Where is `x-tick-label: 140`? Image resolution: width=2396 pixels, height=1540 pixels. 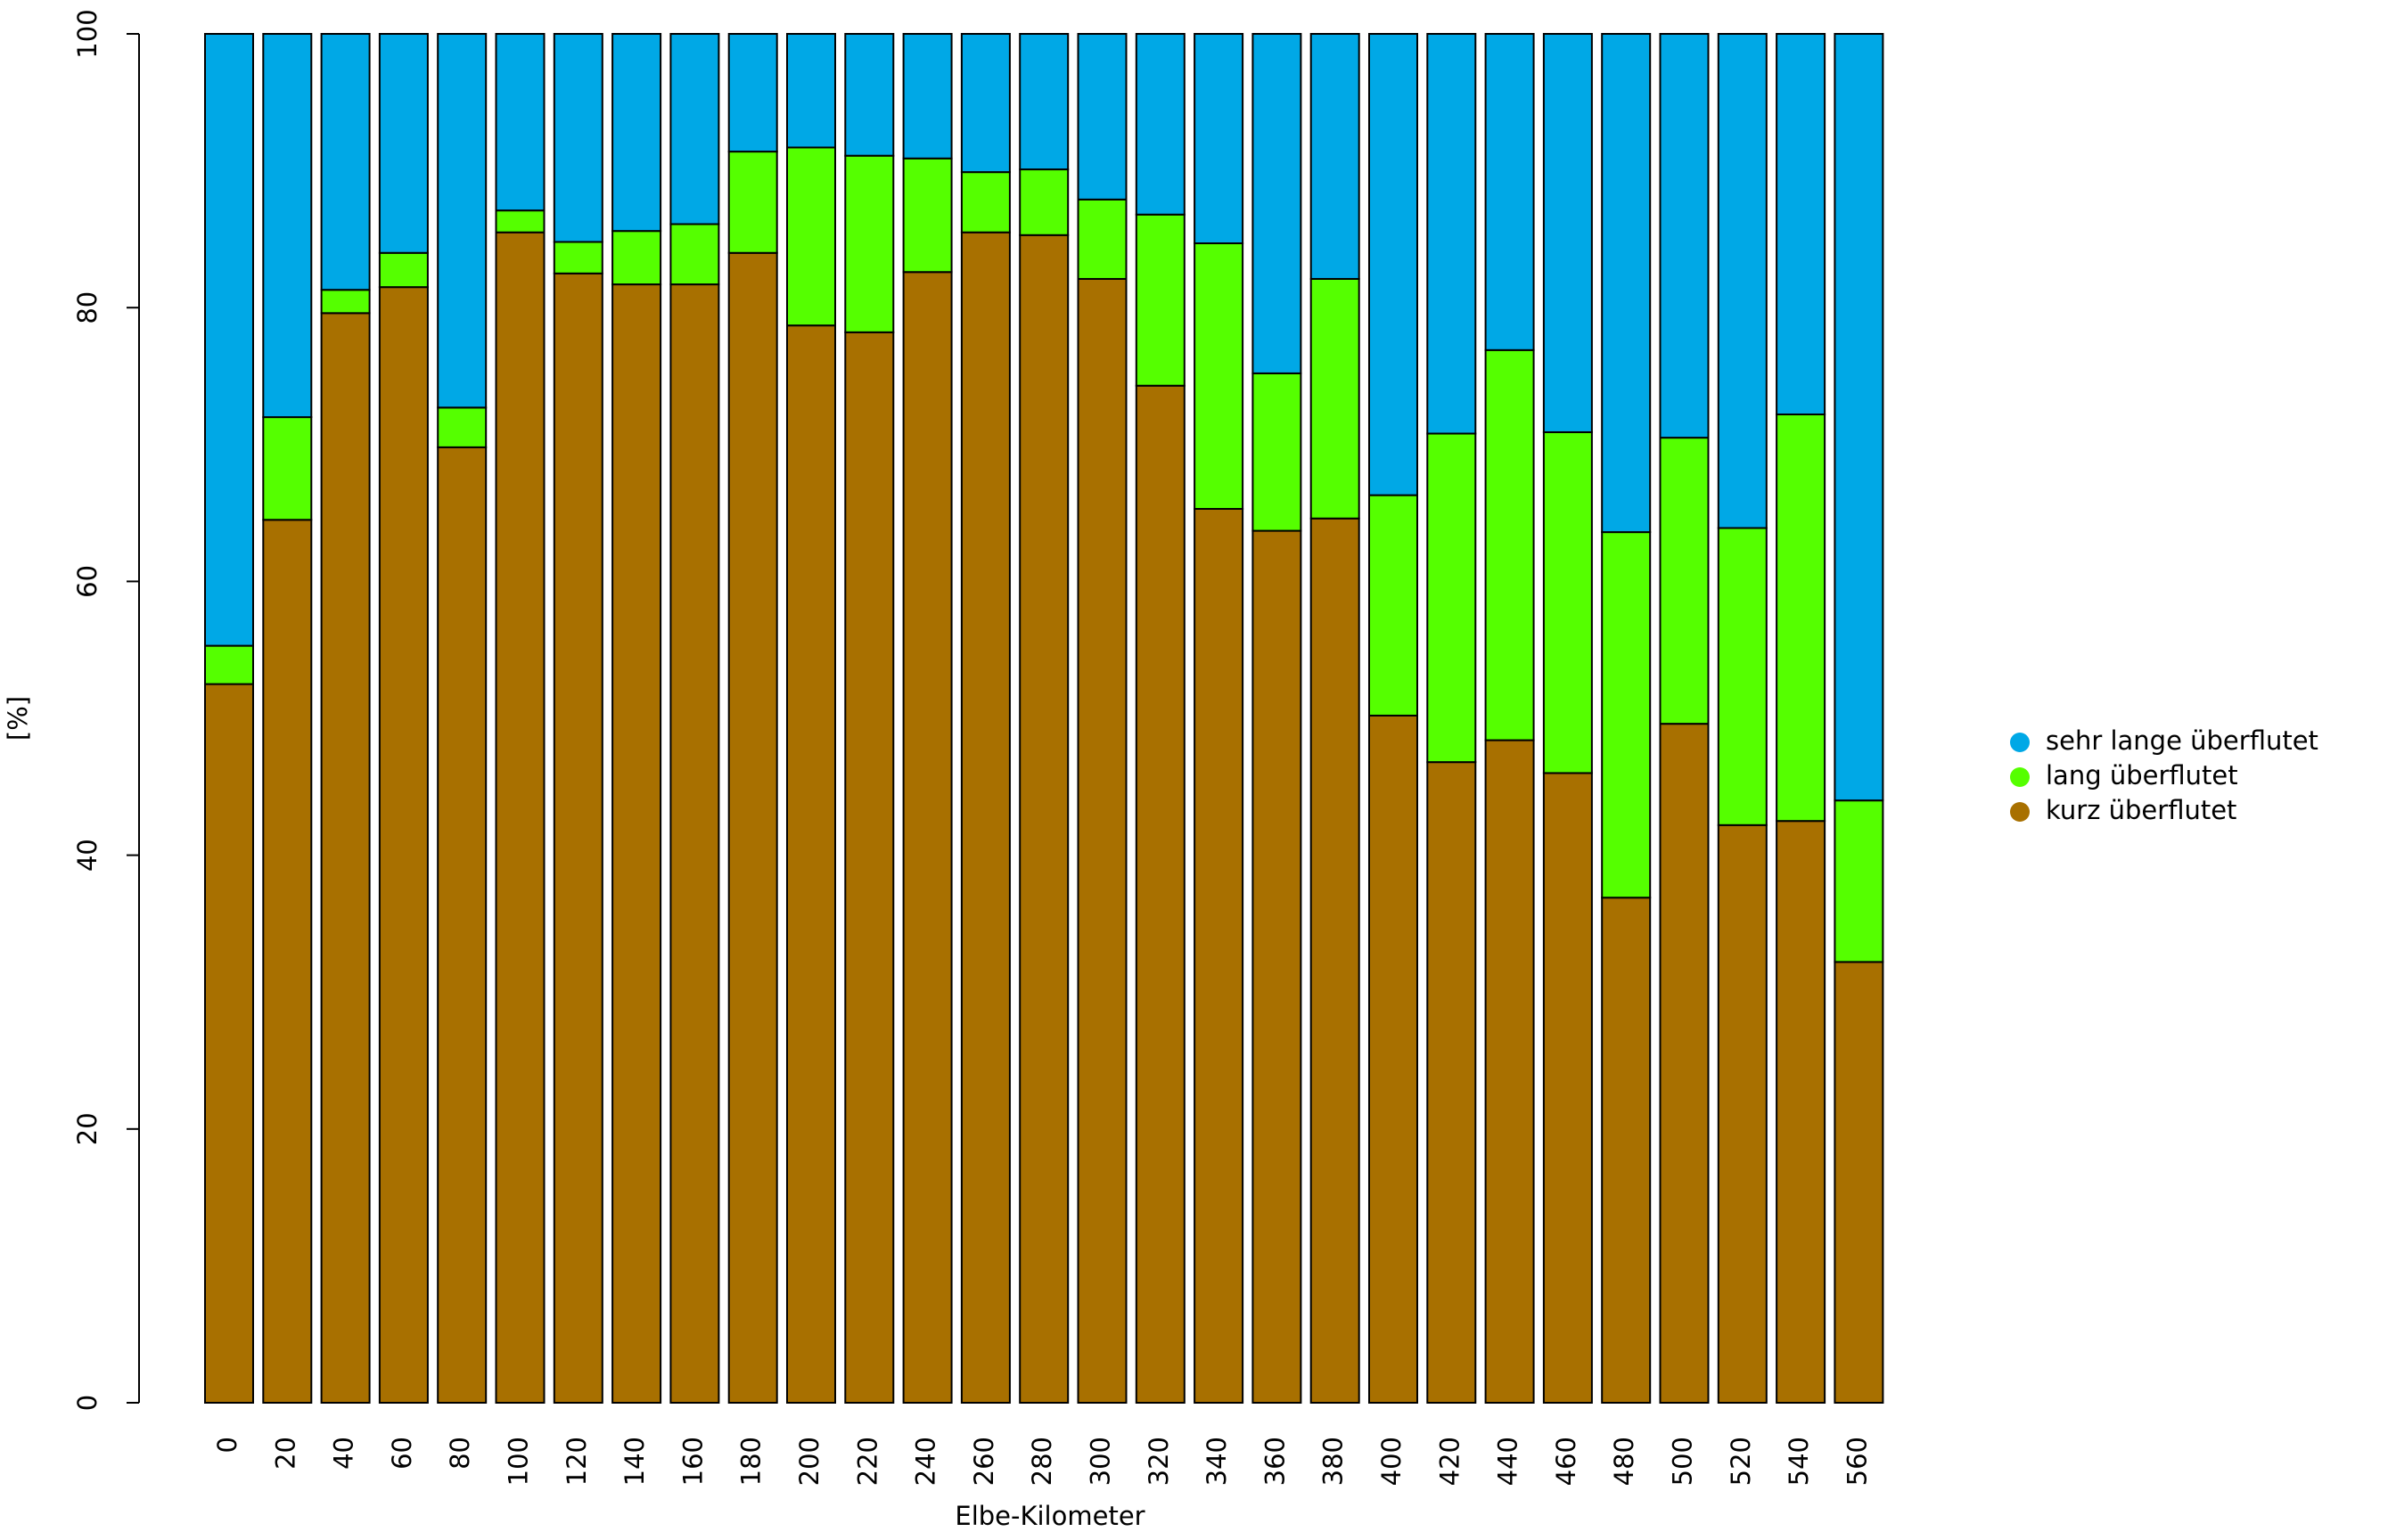 x-tick-label: 140 is located at coordinates (635, 1461).